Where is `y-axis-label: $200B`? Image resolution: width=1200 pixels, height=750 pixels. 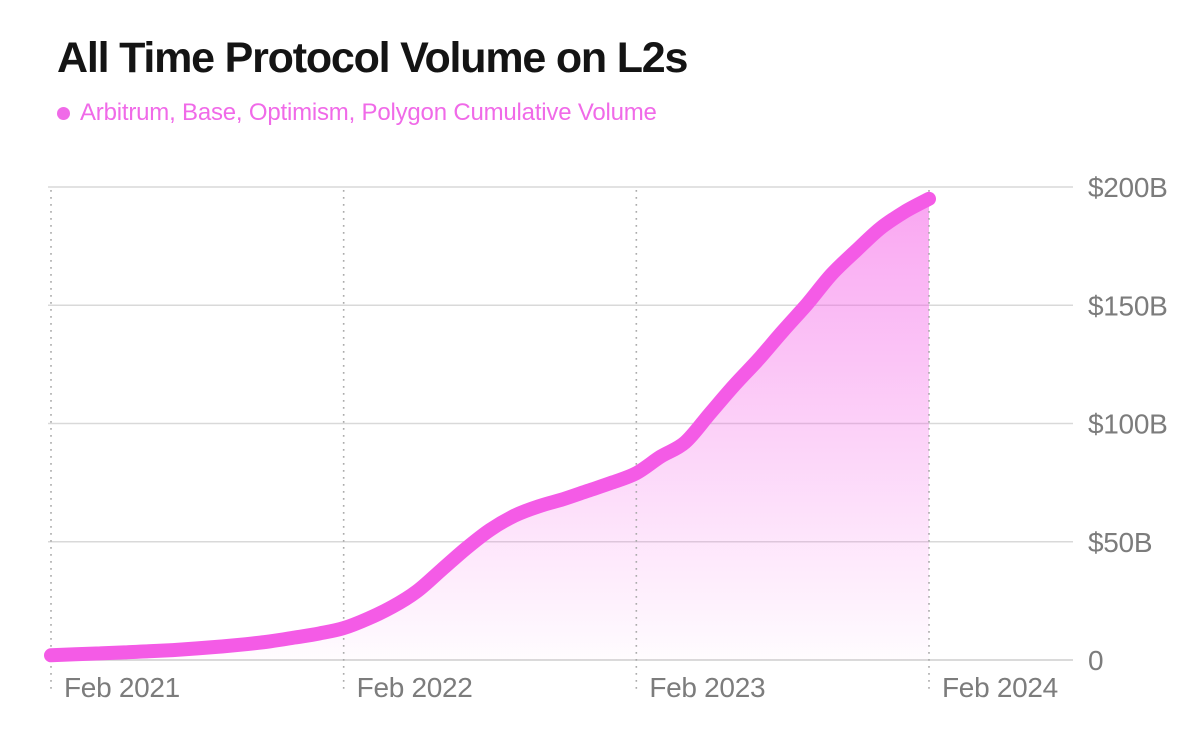
y-axis-label: $200B is located at coordinates (1127, 187).